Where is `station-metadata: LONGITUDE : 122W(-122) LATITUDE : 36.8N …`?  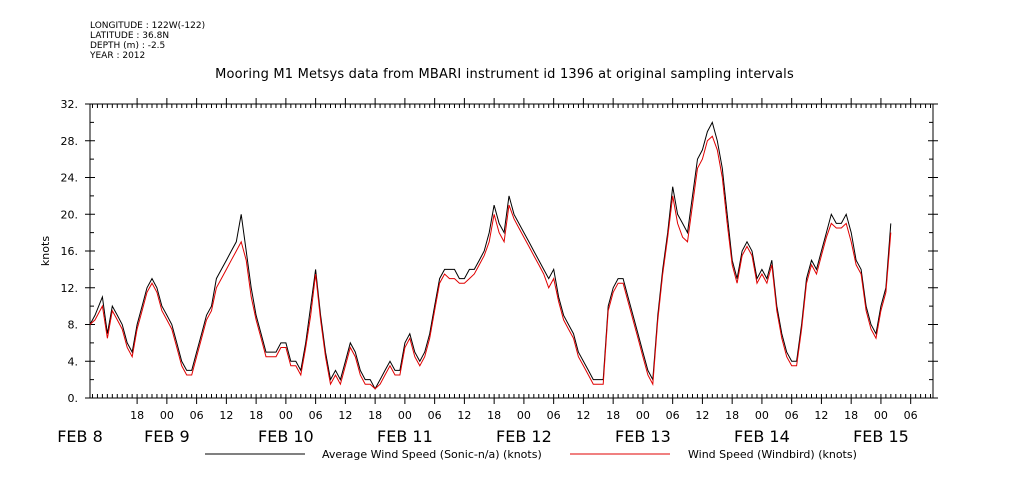
station-metadata: LONGITUDE : 122W(-122) LATITUDE : 36.8N … is located at coordinates (147, 41).